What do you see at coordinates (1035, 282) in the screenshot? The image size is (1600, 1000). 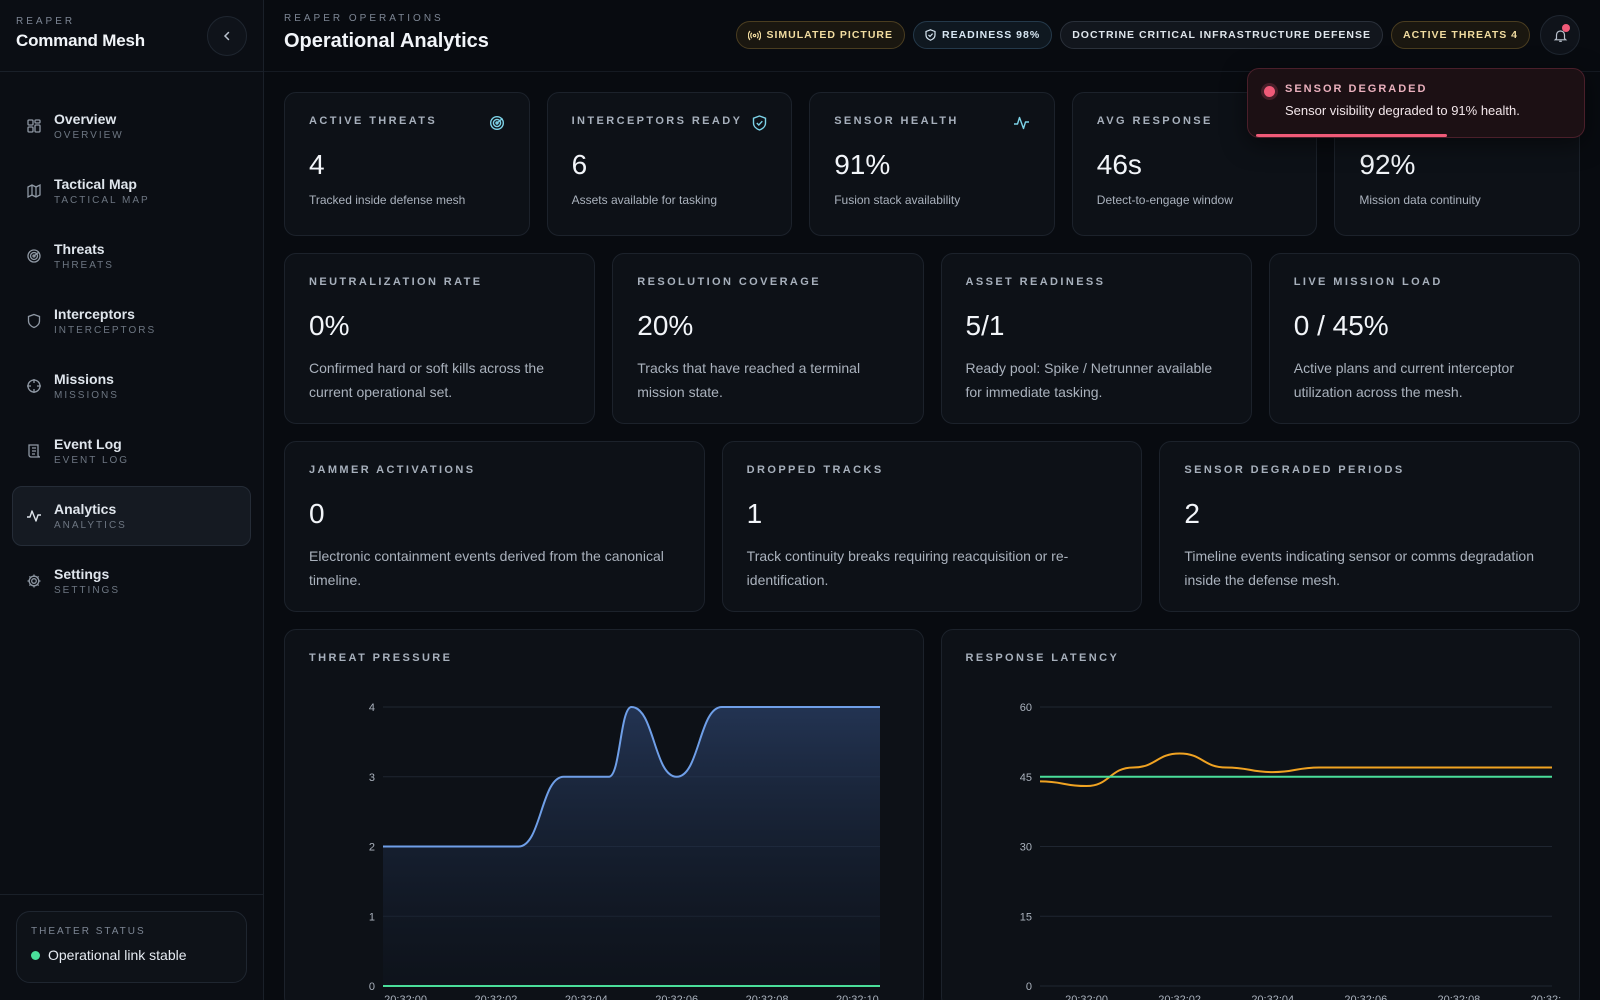 I see `metric-label: ASSET READINESS` at bounding box center [1035, 282].